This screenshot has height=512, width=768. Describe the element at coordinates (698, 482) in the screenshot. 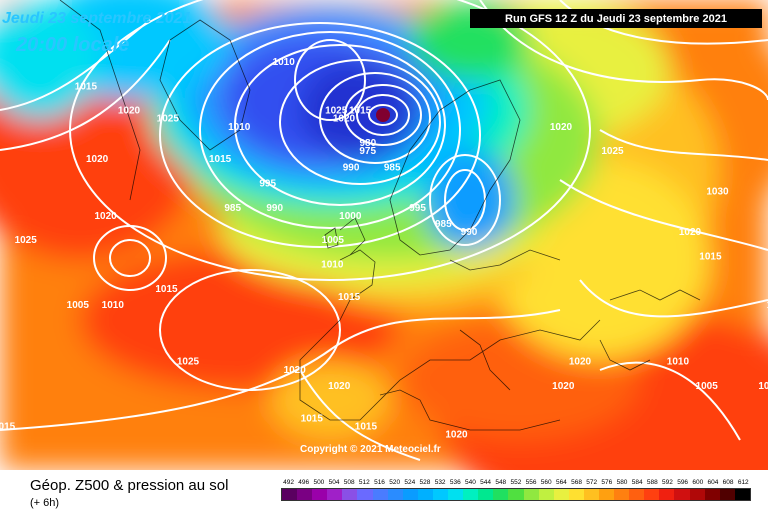

I see `legend-tick: 600` at that location.